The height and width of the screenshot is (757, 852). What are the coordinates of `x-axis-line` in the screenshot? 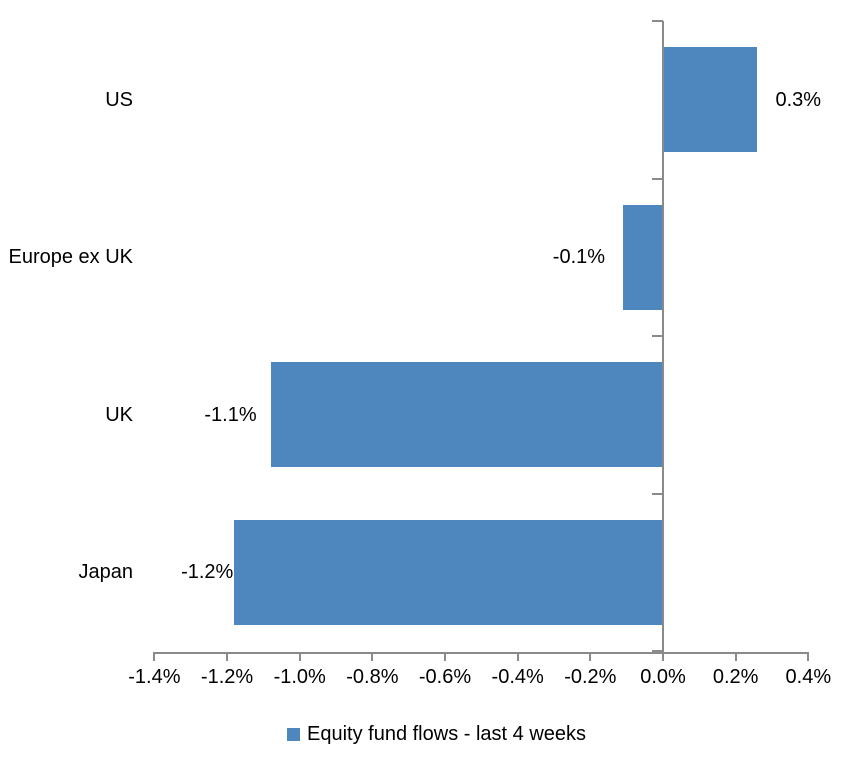 It's located at (481, 653).